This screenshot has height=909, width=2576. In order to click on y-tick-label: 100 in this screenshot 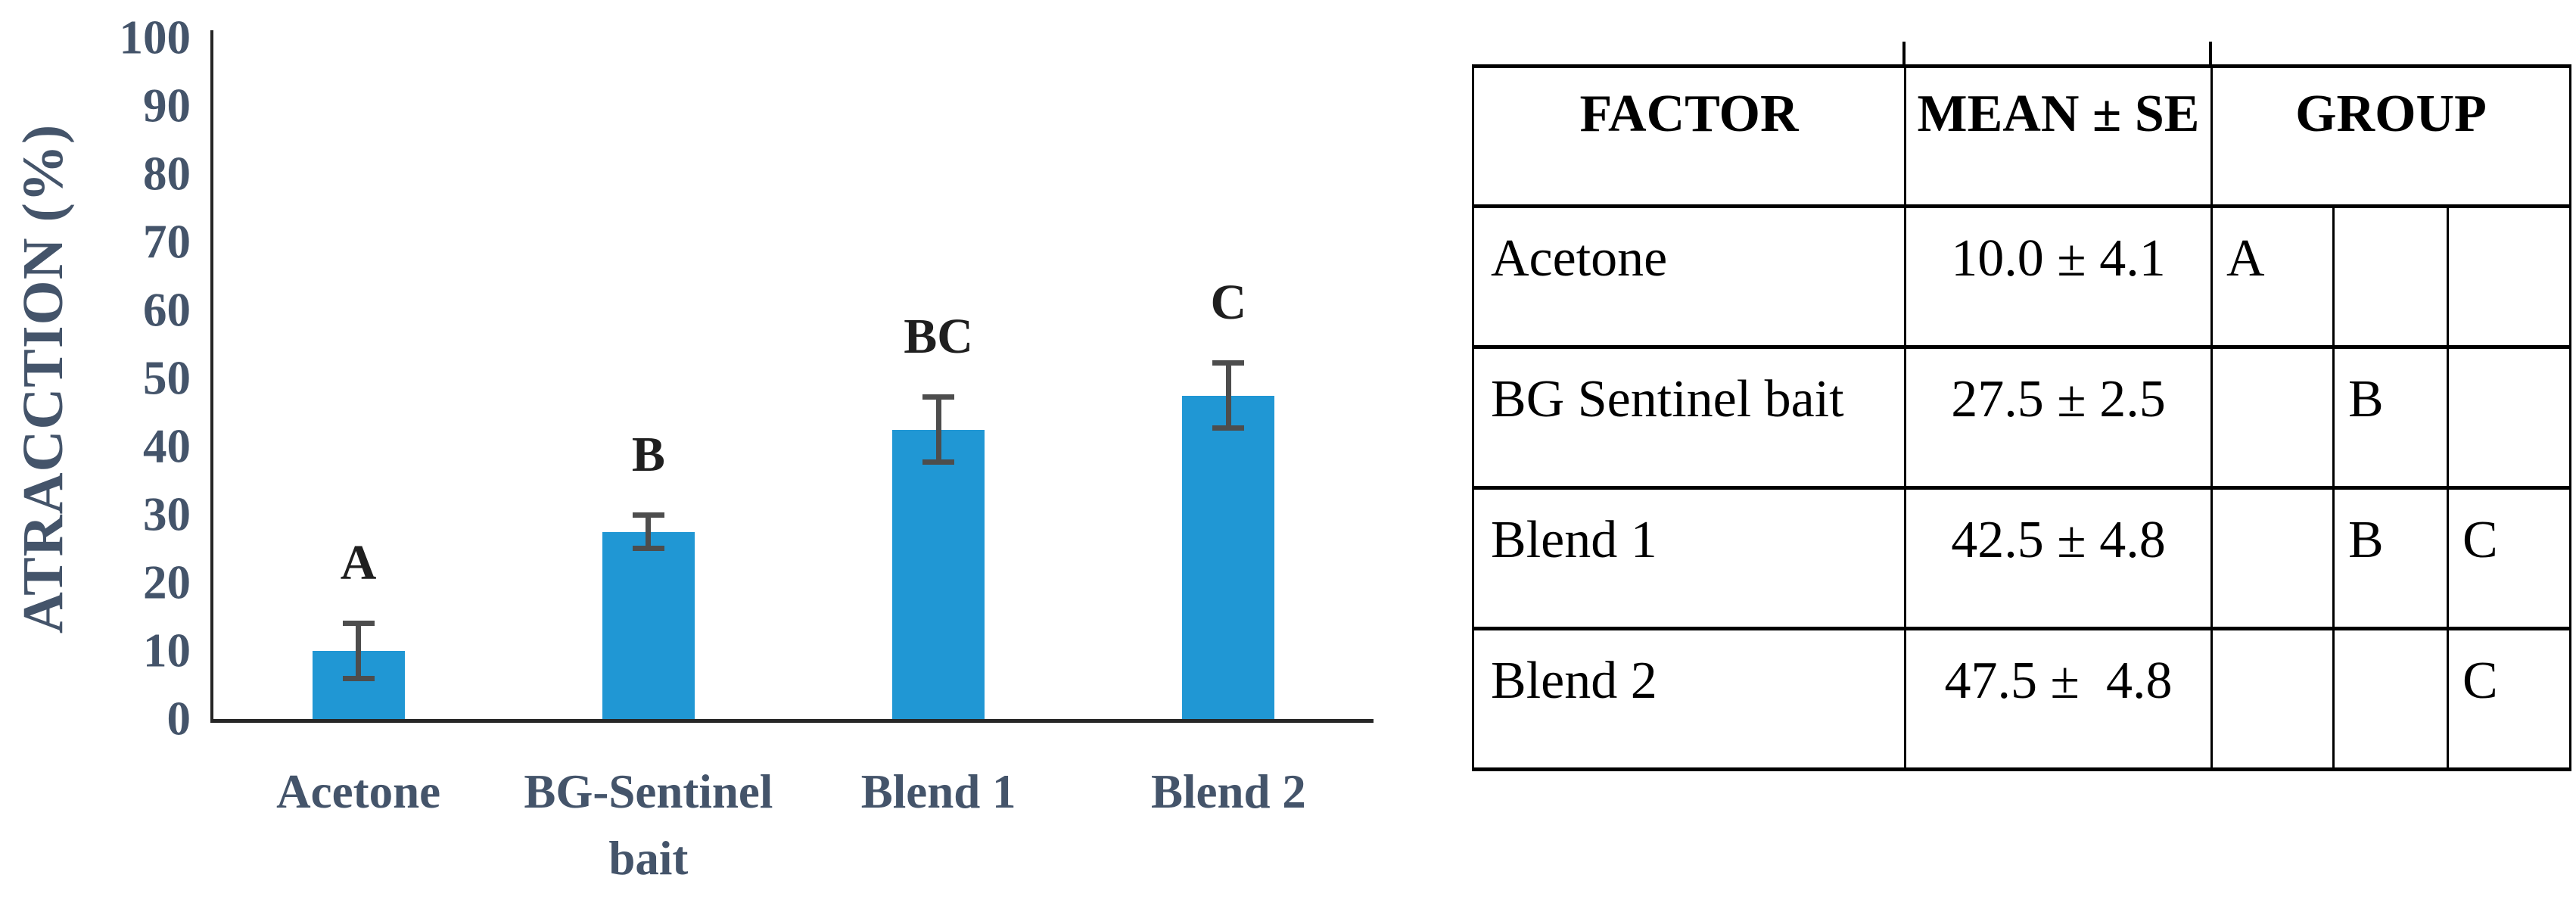, I will do `click(155, 37)`.